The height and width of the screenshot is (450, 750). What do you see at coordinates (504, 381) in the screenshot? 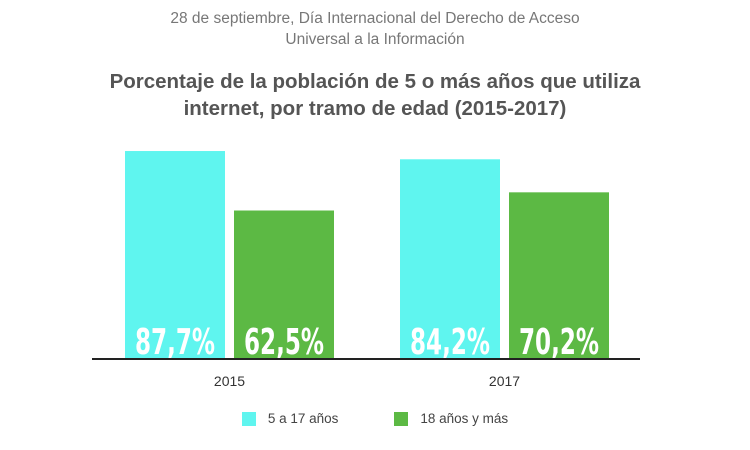
I see `x-tick-label-2017: 2017` at bounding box center [504, 381].